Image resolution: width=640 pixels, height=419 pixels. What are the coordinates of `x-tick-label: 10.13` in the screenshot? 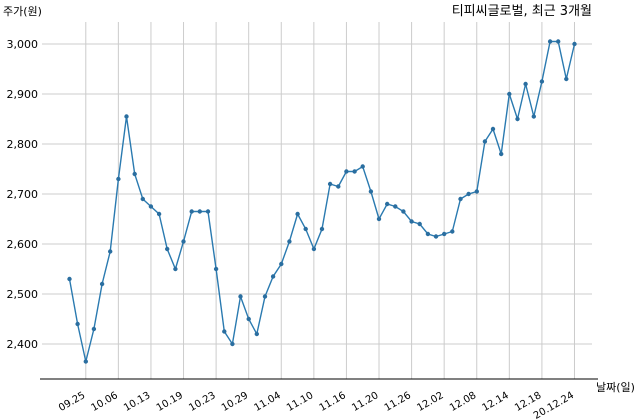 It's located at (137, 402).